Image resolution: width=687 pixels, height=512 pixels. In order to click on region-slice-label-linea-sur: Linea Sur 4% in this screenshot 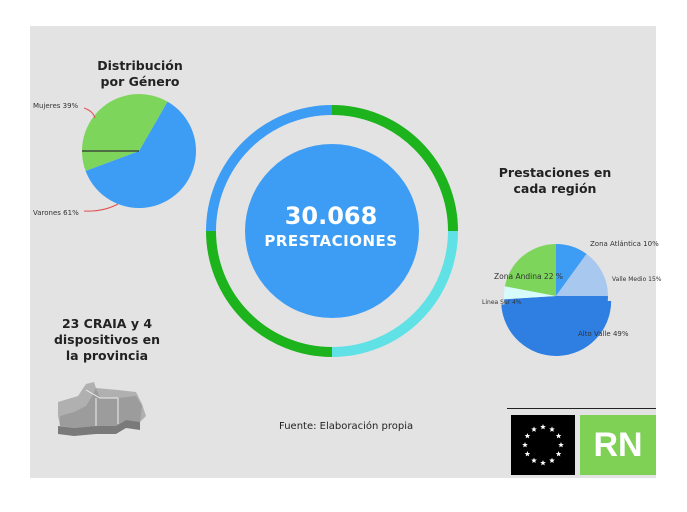, I will do `click(502, 302)`.